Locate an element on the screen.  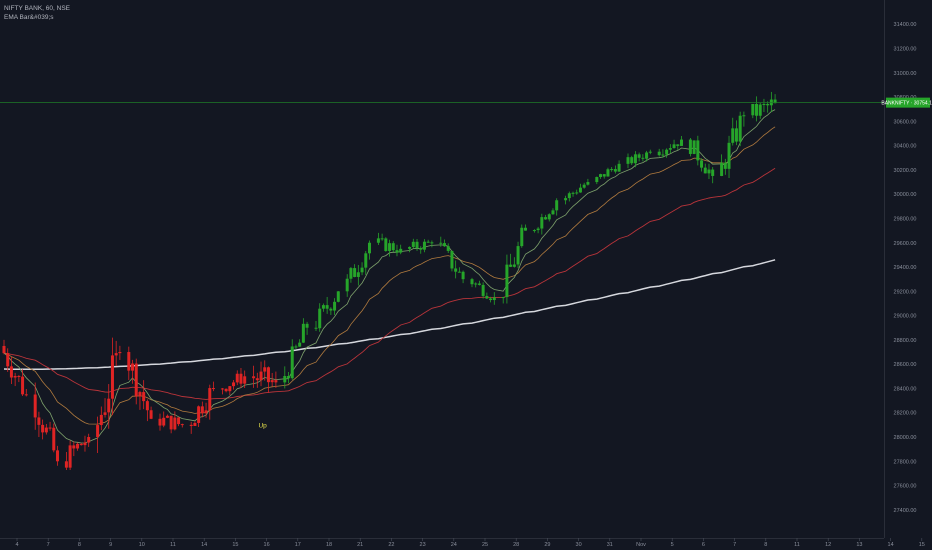
y-tick-label: 30400.00 is located at coordinates (905, 147).